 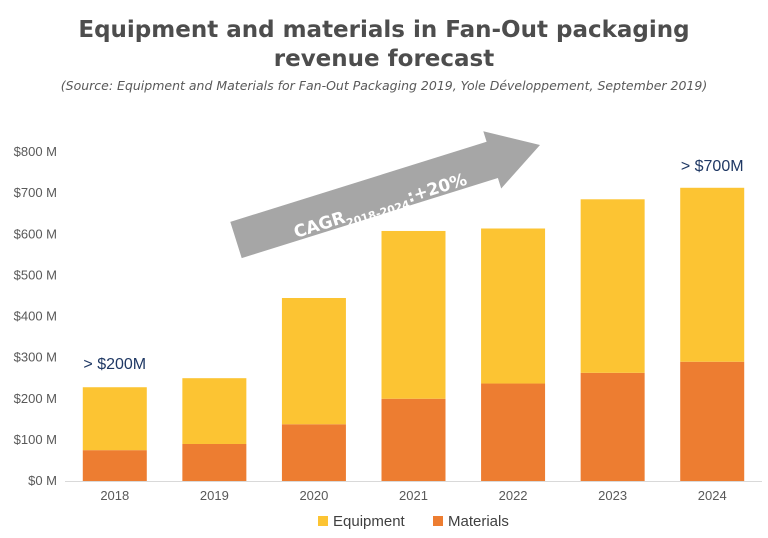 I want to click on legend: Equipment Materials, so click(x=413, y=521).